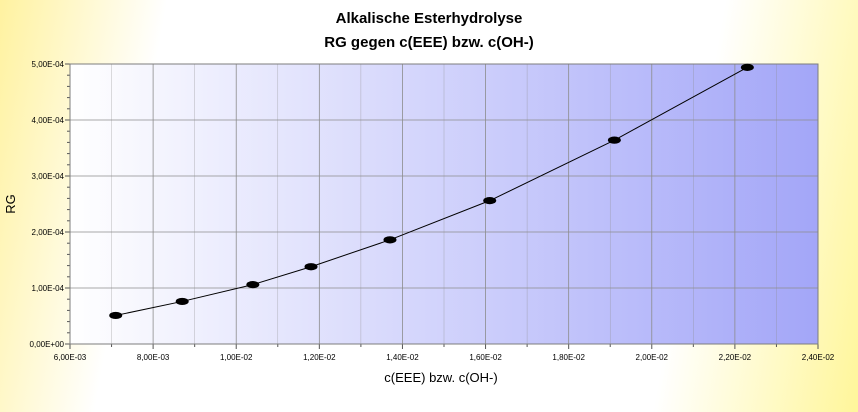 This screenshot has width=858, height=412. I want to click on x-tick-label: 2,20E-02, so click(735, 357).